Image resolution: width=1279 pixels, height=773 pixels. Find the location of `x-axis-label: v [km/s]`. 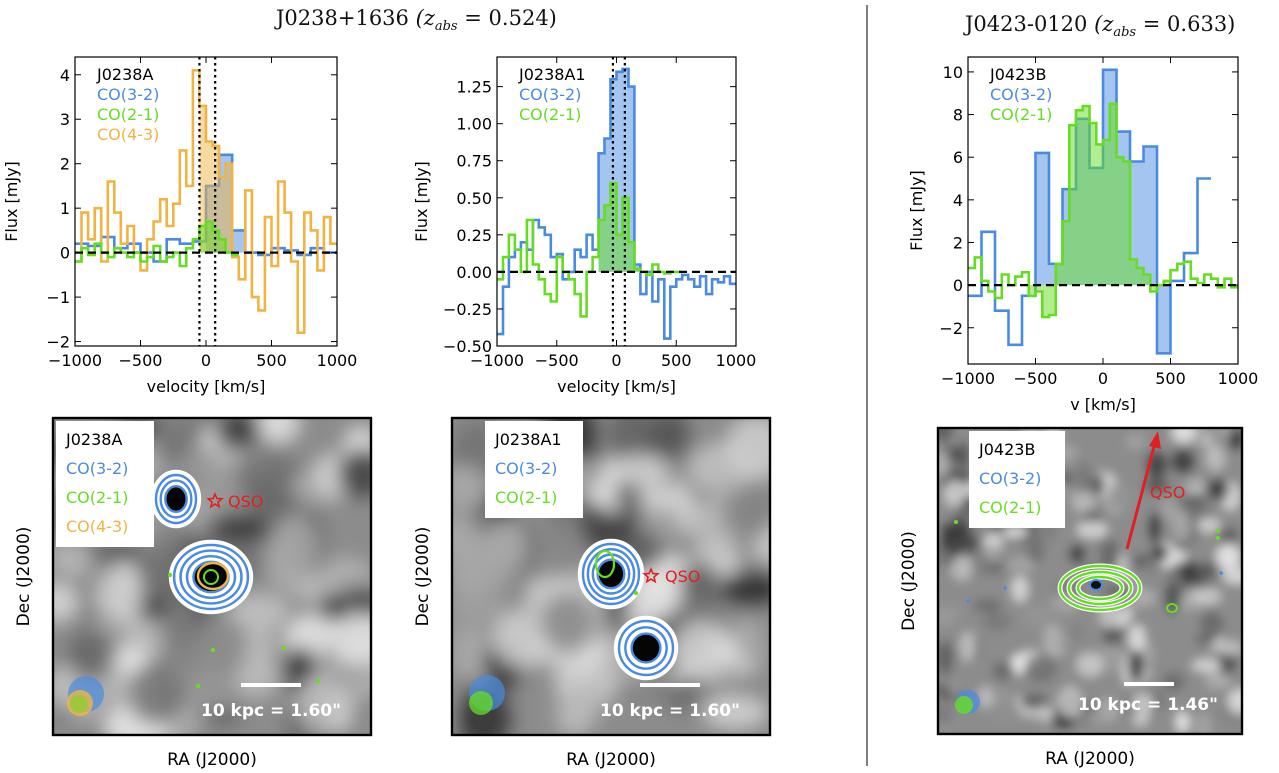

x-axis-label: v [km/s] is located at coordinates (1103, 404).